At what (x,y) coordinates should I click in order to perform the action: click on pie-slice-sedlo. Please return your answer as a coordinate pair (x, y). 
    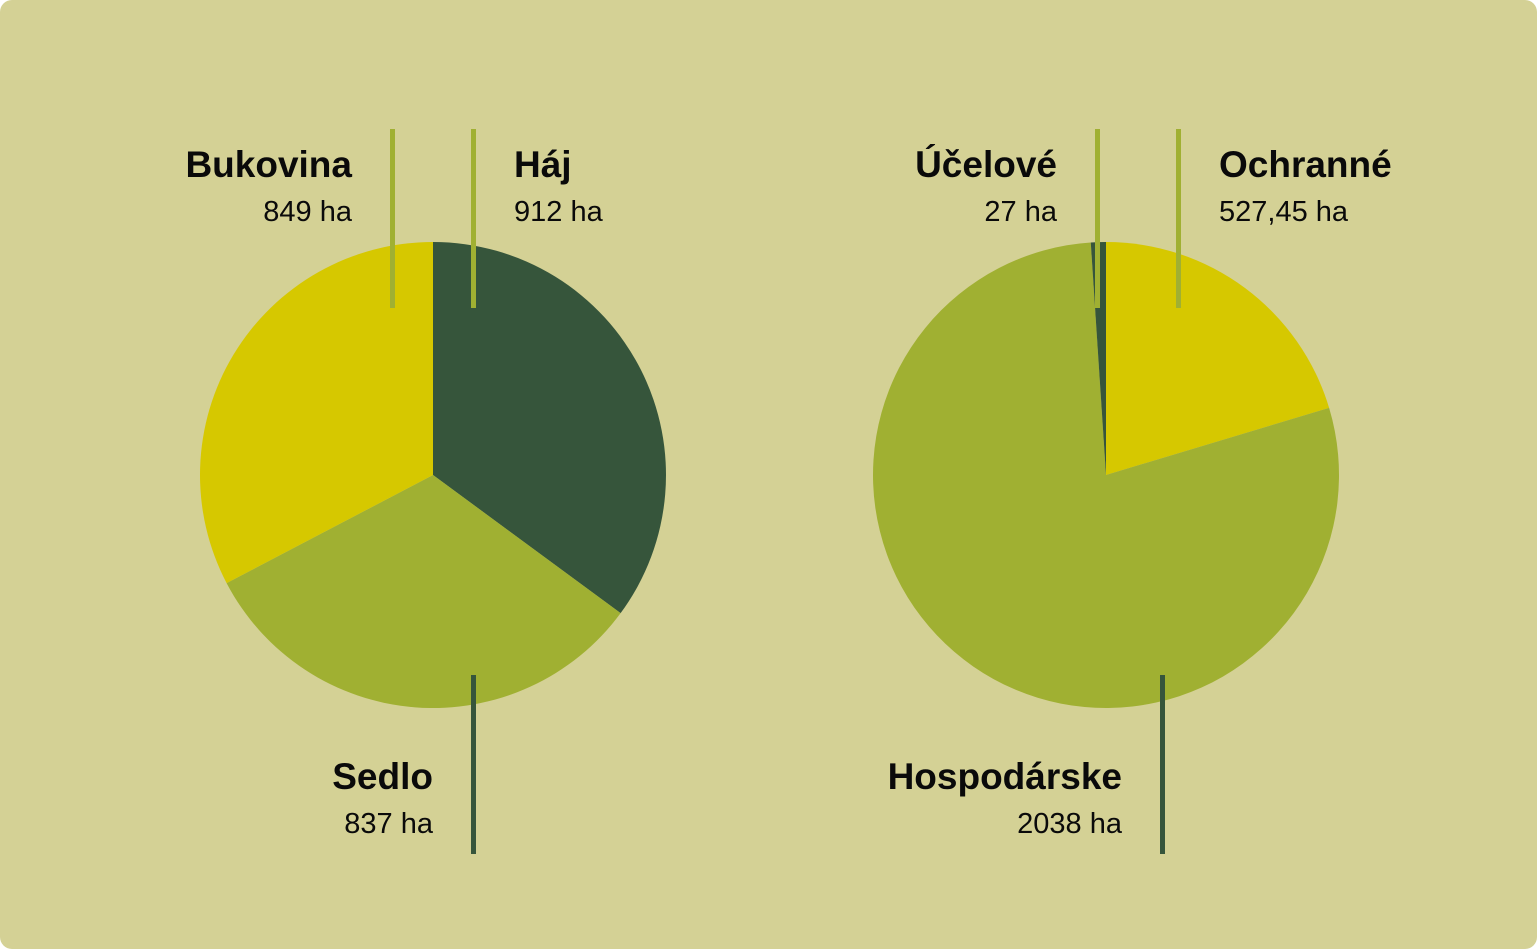
    Looking at the image, I should click on (423, 591).